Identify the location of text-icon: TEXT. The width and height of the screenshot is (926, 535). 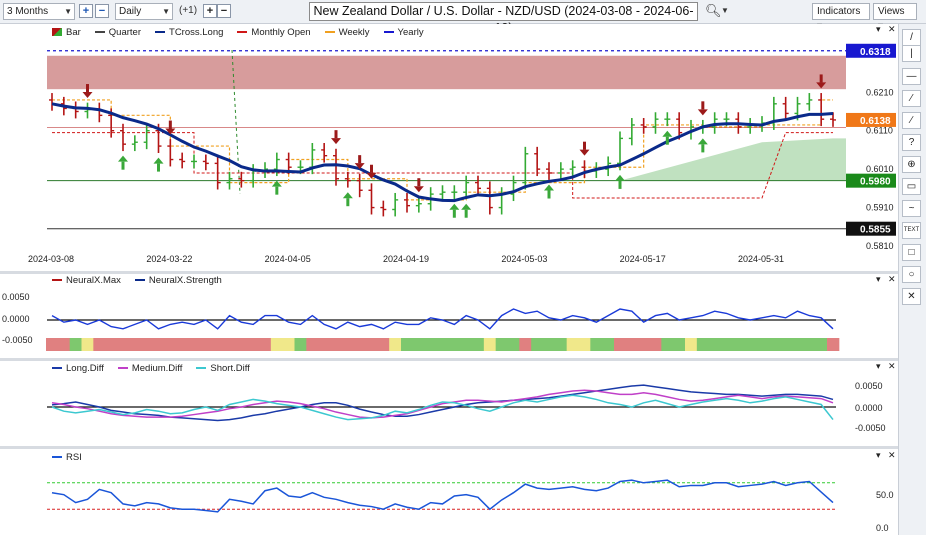
(911, 230).